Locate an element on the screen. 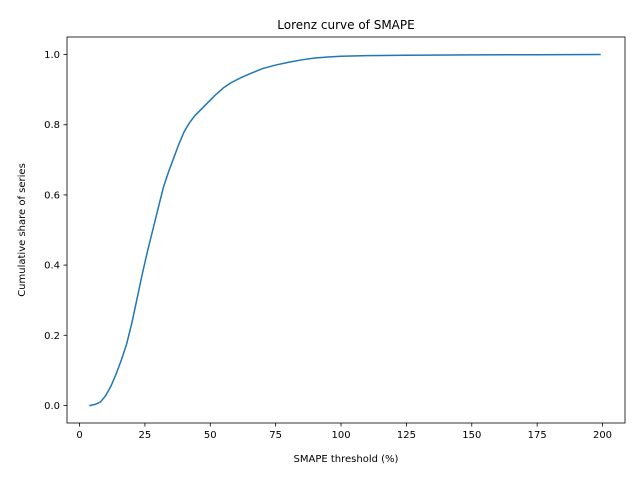 The height and width of the screenshot is (480, 640). x-axis-ticks: 0 25 50 75 100 125 150 175 200 is located at coordinates (344, 432).